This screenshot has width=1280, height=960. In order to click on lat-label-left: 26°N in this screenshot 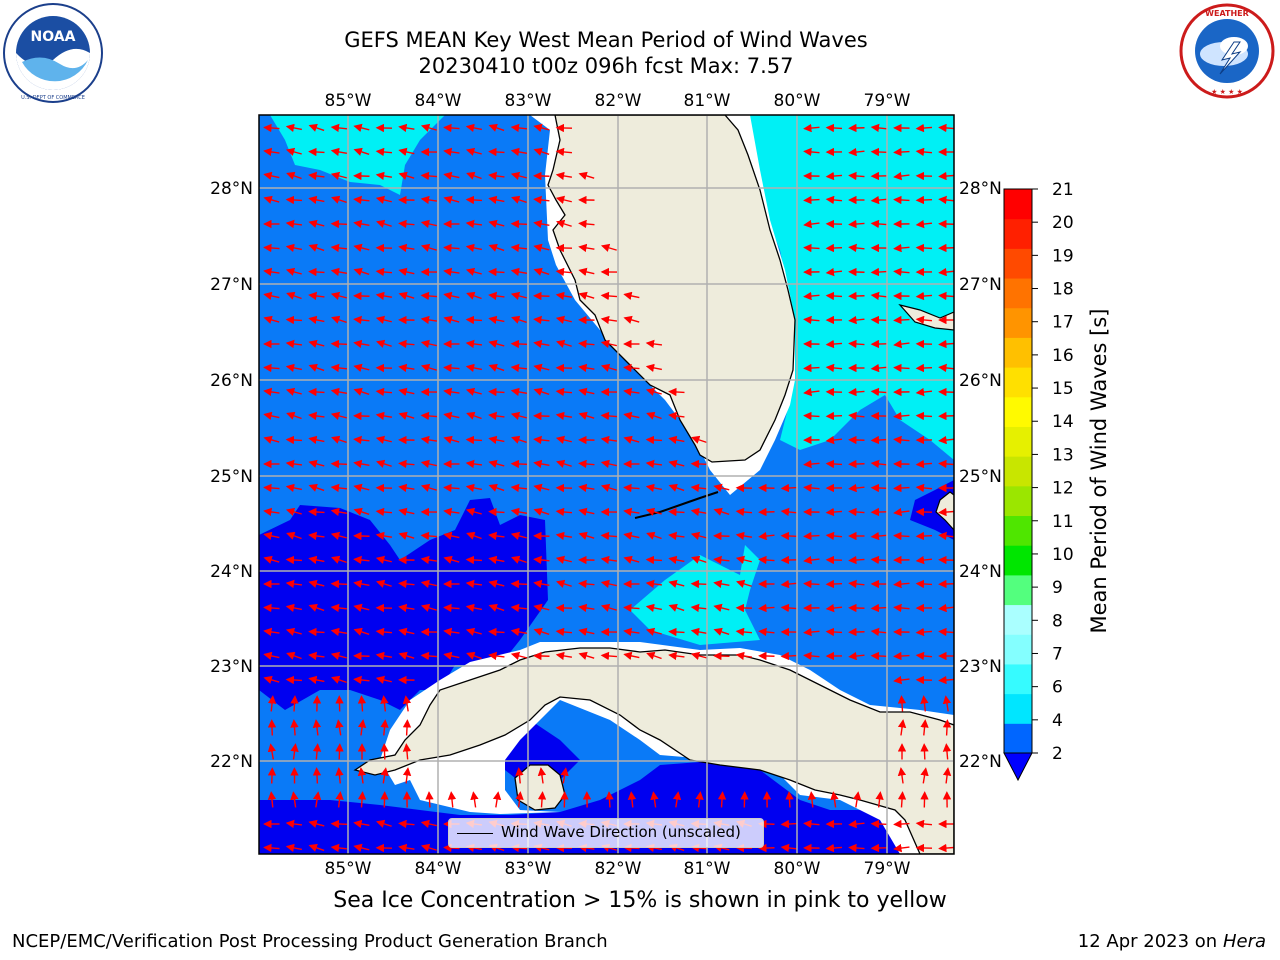, I will do `click(231, 381)`.